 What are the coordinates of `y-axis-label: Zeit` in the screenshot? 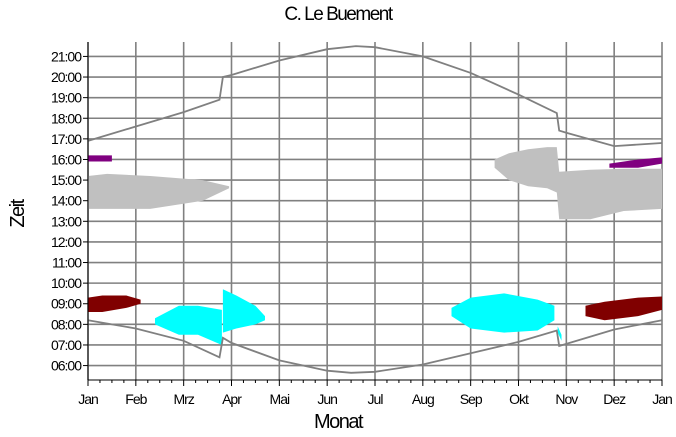 It's located at (18, 214).